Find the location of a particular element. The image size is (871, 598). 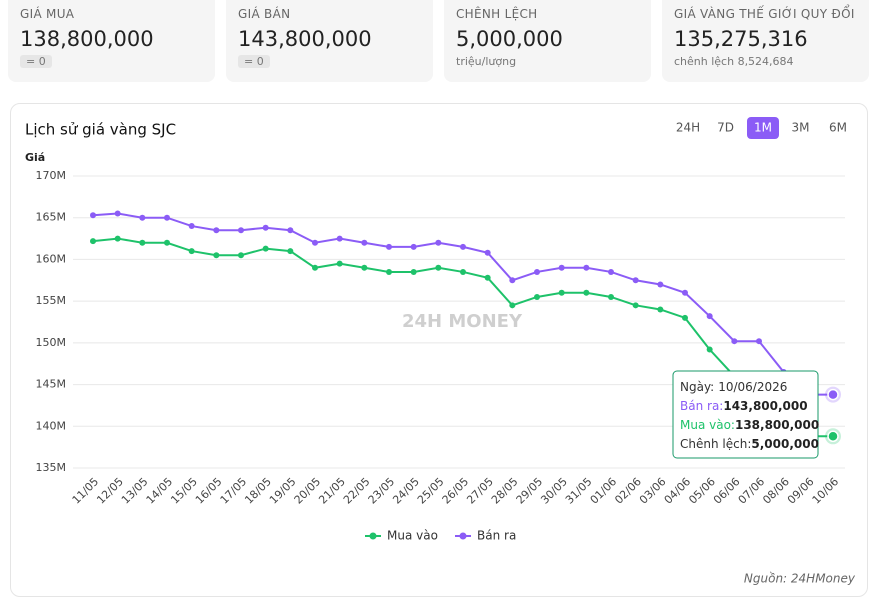

tooltip-value: 143,800,000 is located at coordinates (765, 406).